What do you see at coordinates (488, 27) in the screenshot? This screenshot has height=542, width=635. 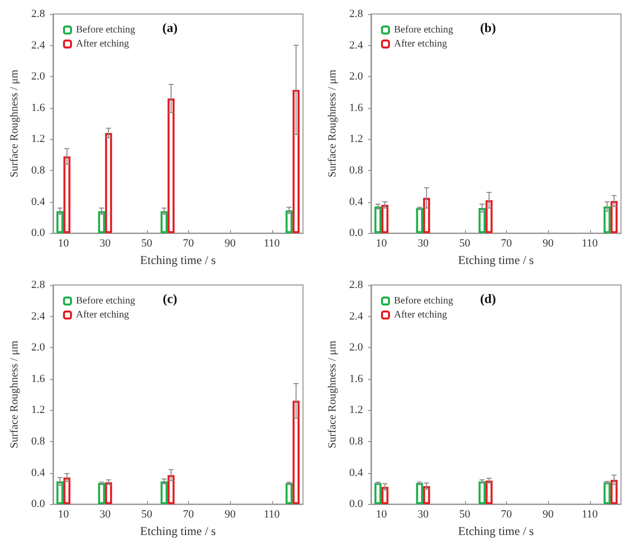 I see `text: (b)` at bounding box center [488, 27].